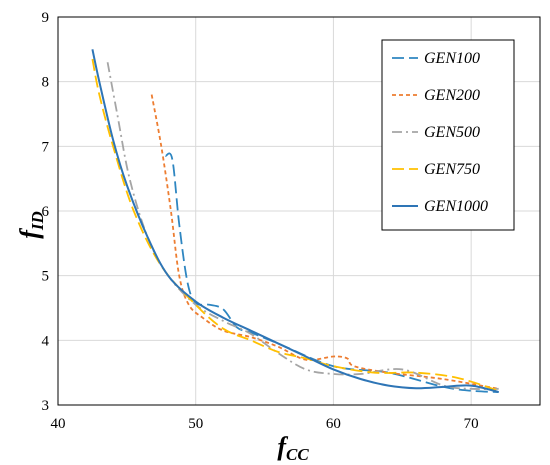  Describe the element at coordinates (46, 212) in the screenshot. I see `y-tick-label: 6` at that location.